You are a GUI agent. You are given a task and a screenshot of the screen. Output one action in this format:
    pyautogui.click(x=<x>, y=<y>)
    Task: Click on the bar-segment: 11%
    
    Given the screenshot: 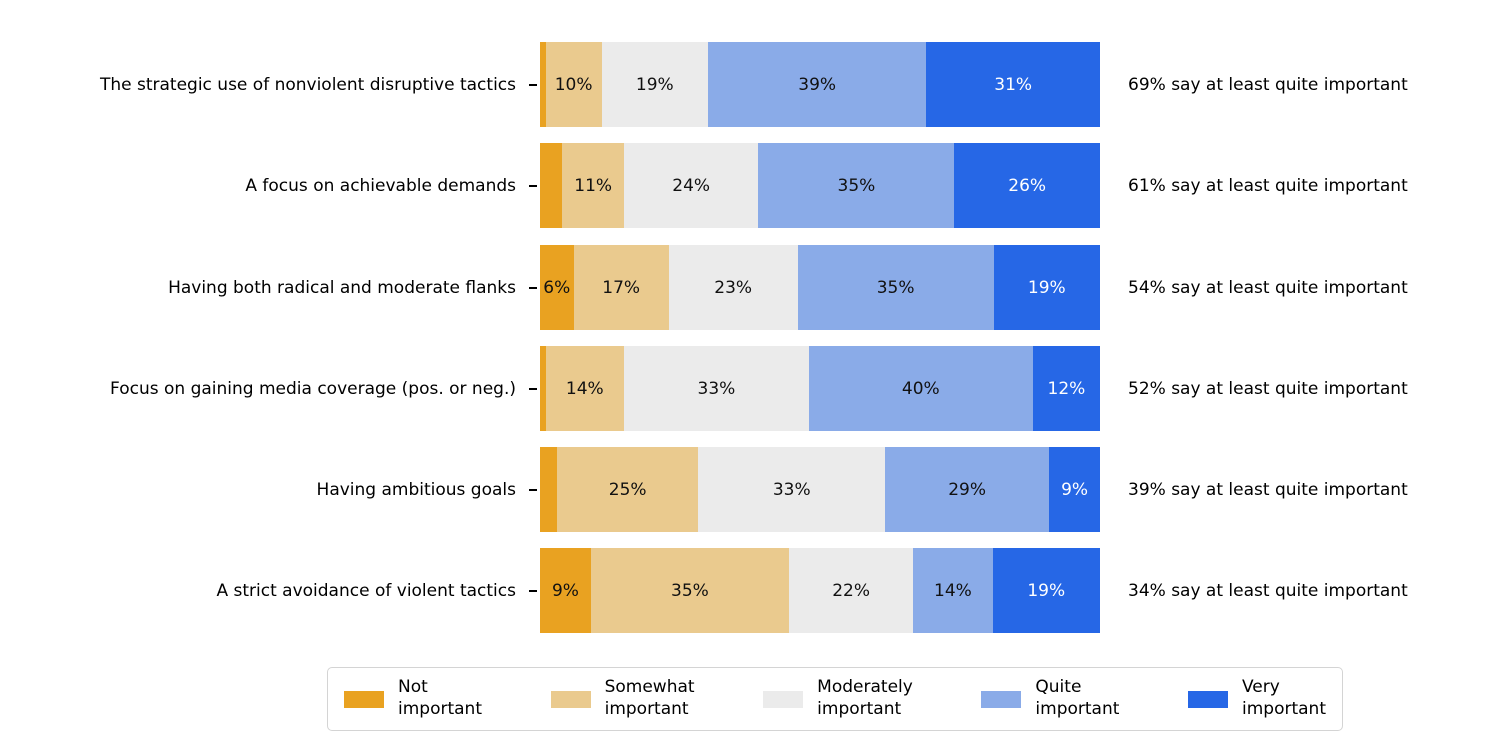 What is the action you would take?
    pyautogui.click(x=593, y=185)
    